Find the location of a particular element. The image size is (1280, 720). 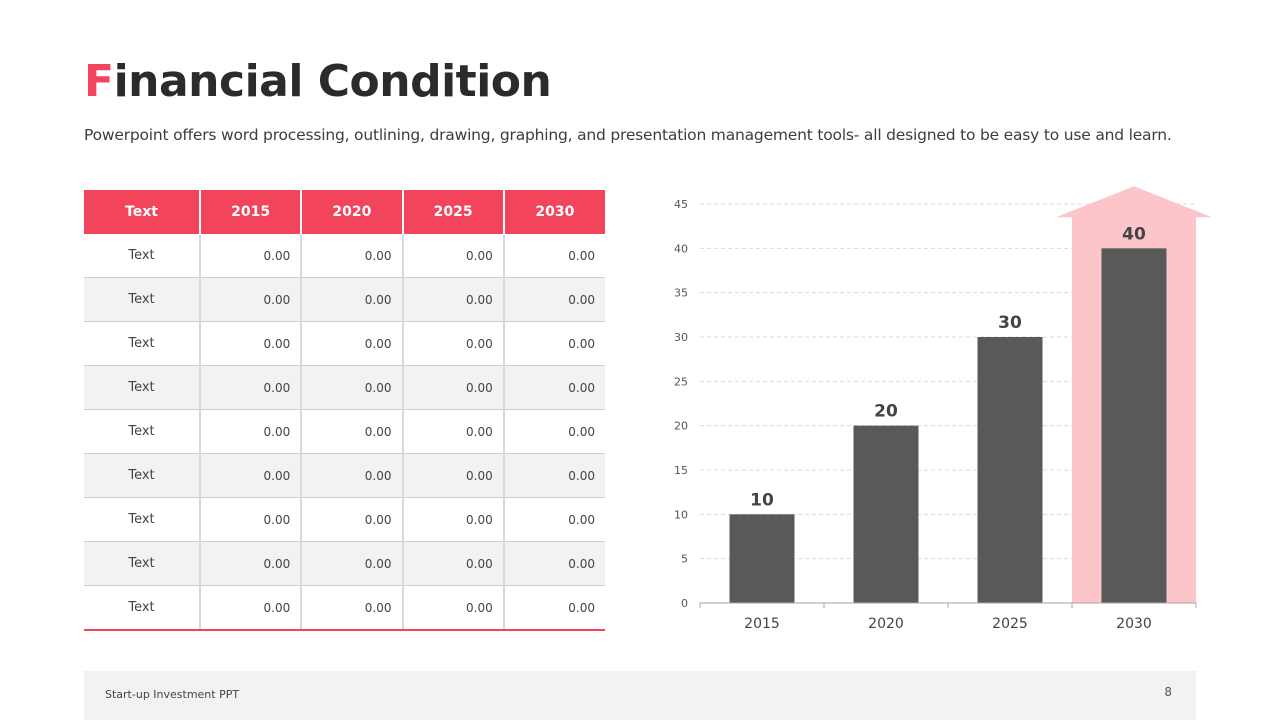

data-label: 40 is located at coordinates (1134, 234).